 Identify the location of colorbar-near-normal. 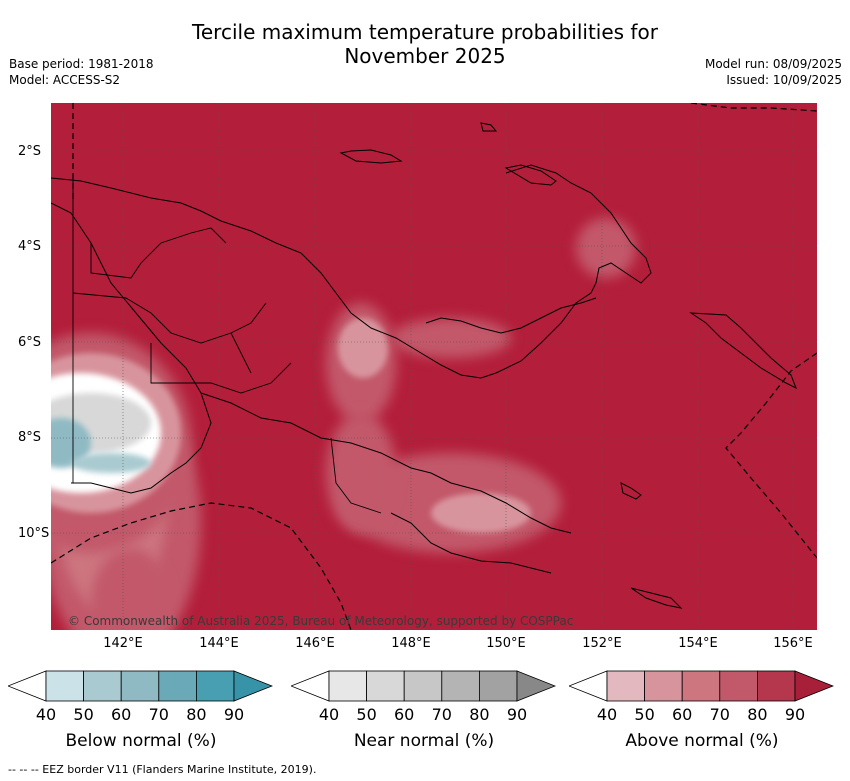
(423, 686).